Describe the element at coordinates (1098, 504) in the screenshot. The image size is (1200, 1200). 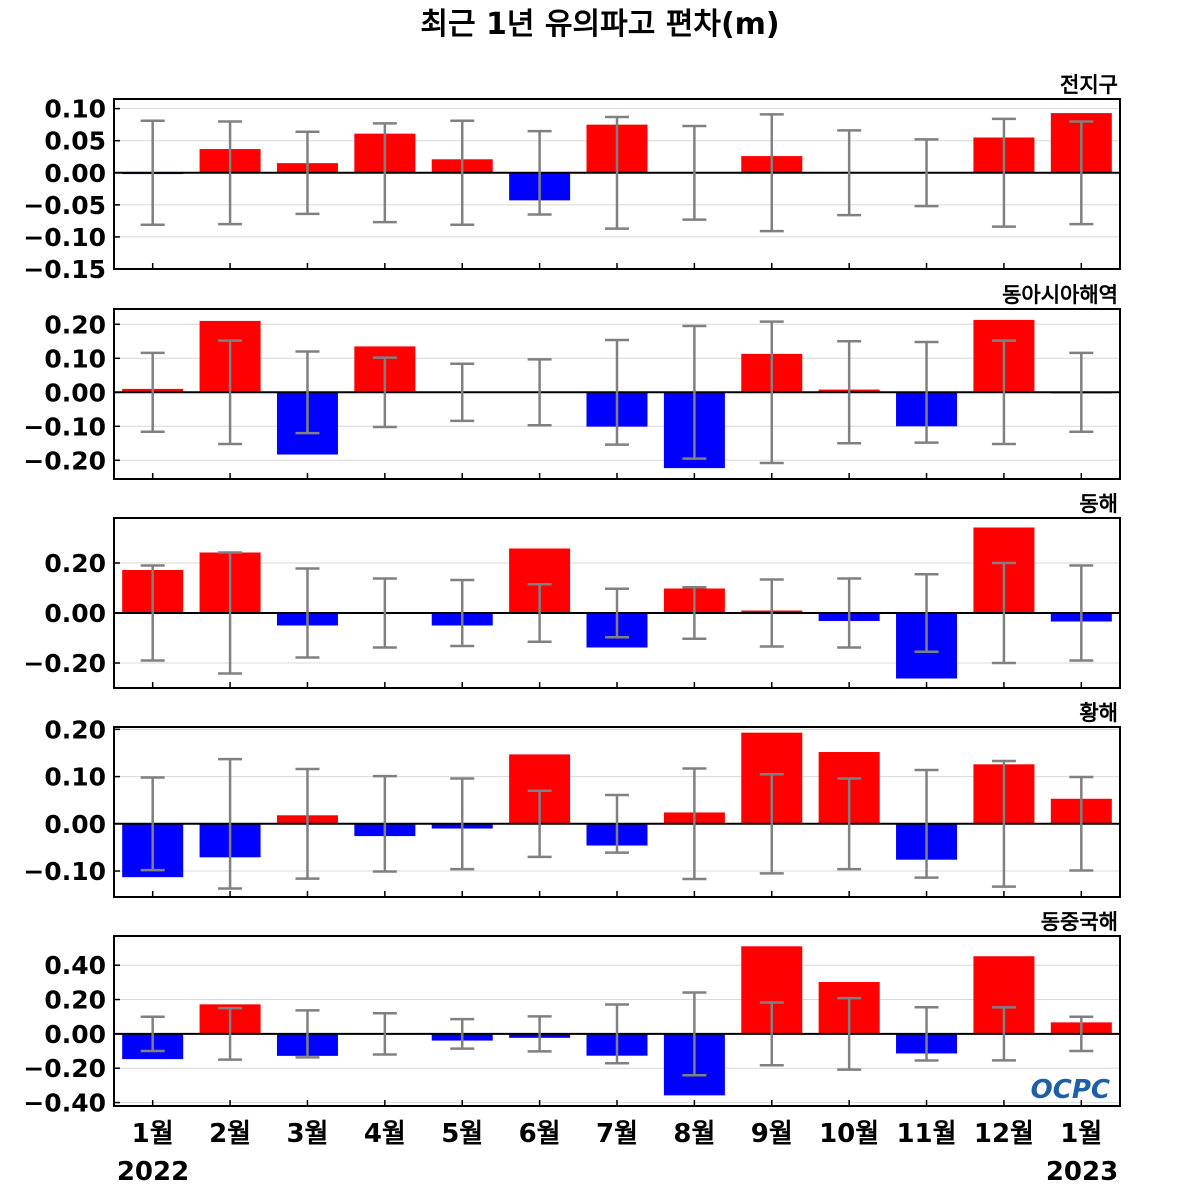
I see `panel-region-label: 동해` at that location.